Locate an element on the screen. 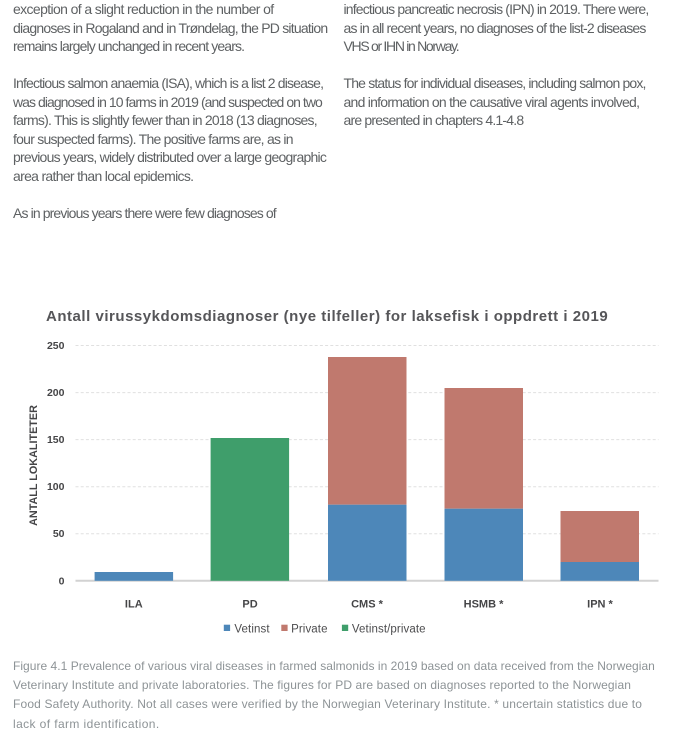  svg-text: 250 is located at coordinates (56, 346).